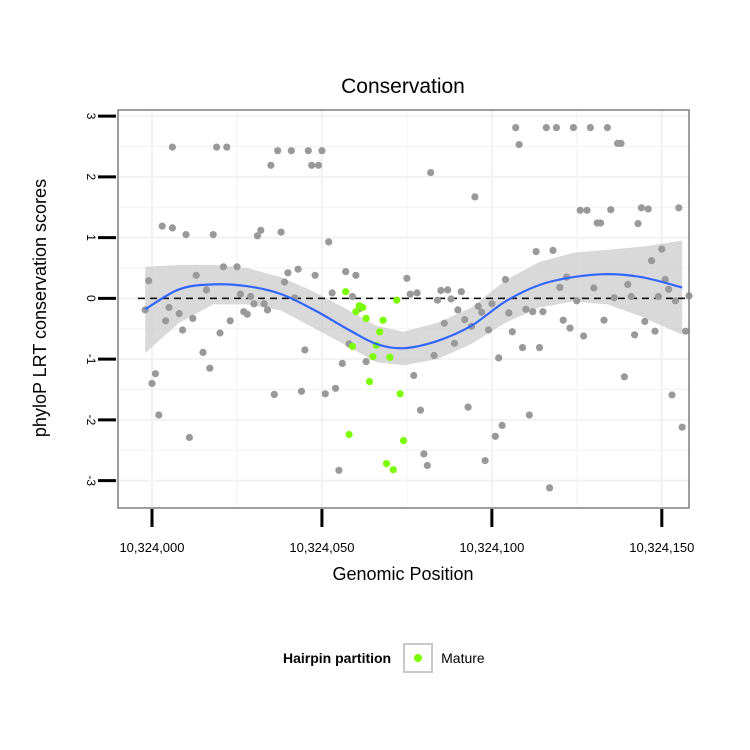 Image resolution: width=750 pixels, height=750 pixels. I want to click on y-tick-label: -1, so click(91, 359).